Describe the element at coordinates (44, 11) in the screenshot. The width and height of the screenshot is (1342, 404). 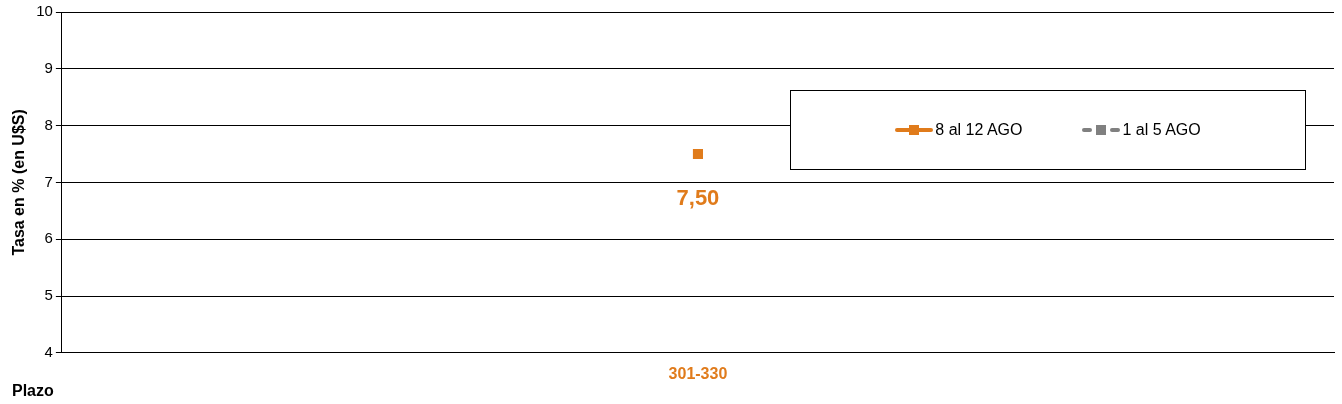
I see `y-tick-label: 10` at that location.